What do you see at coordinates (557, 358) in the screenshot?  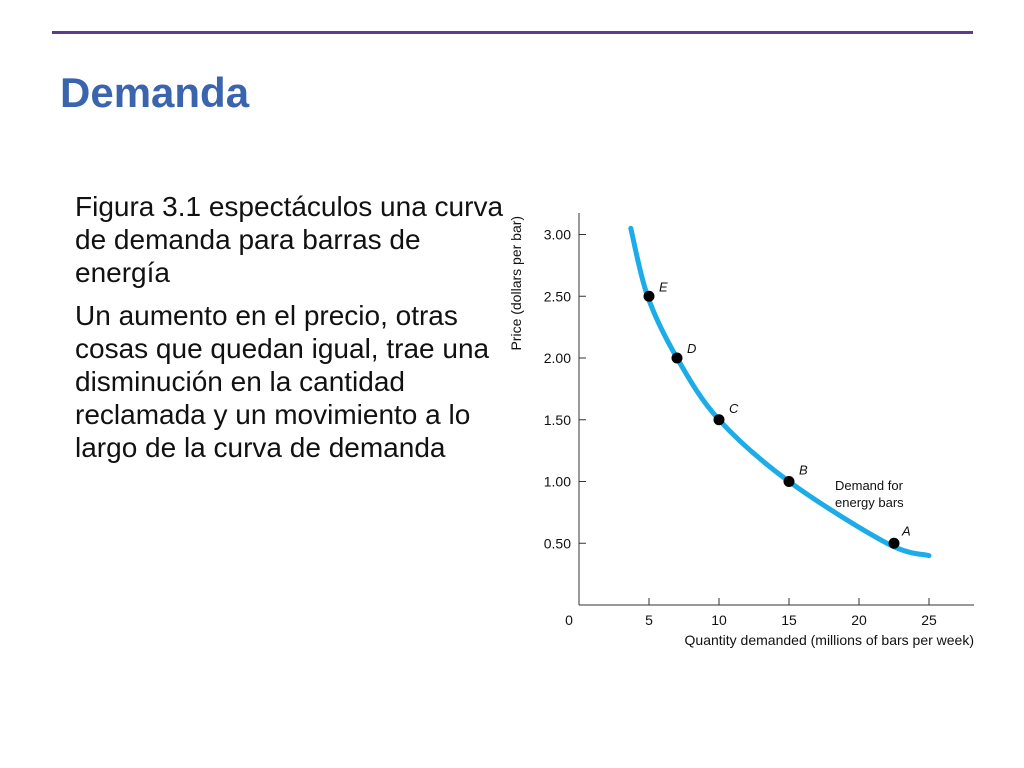 I see `y-tick-label: 2.00` at bounding box center [557, 358].